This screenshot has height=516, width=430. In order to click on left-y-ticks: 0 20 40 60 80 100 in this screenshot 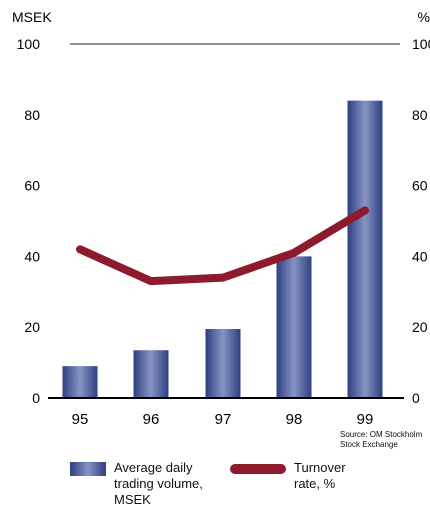, I will do `click(29, 221)`.